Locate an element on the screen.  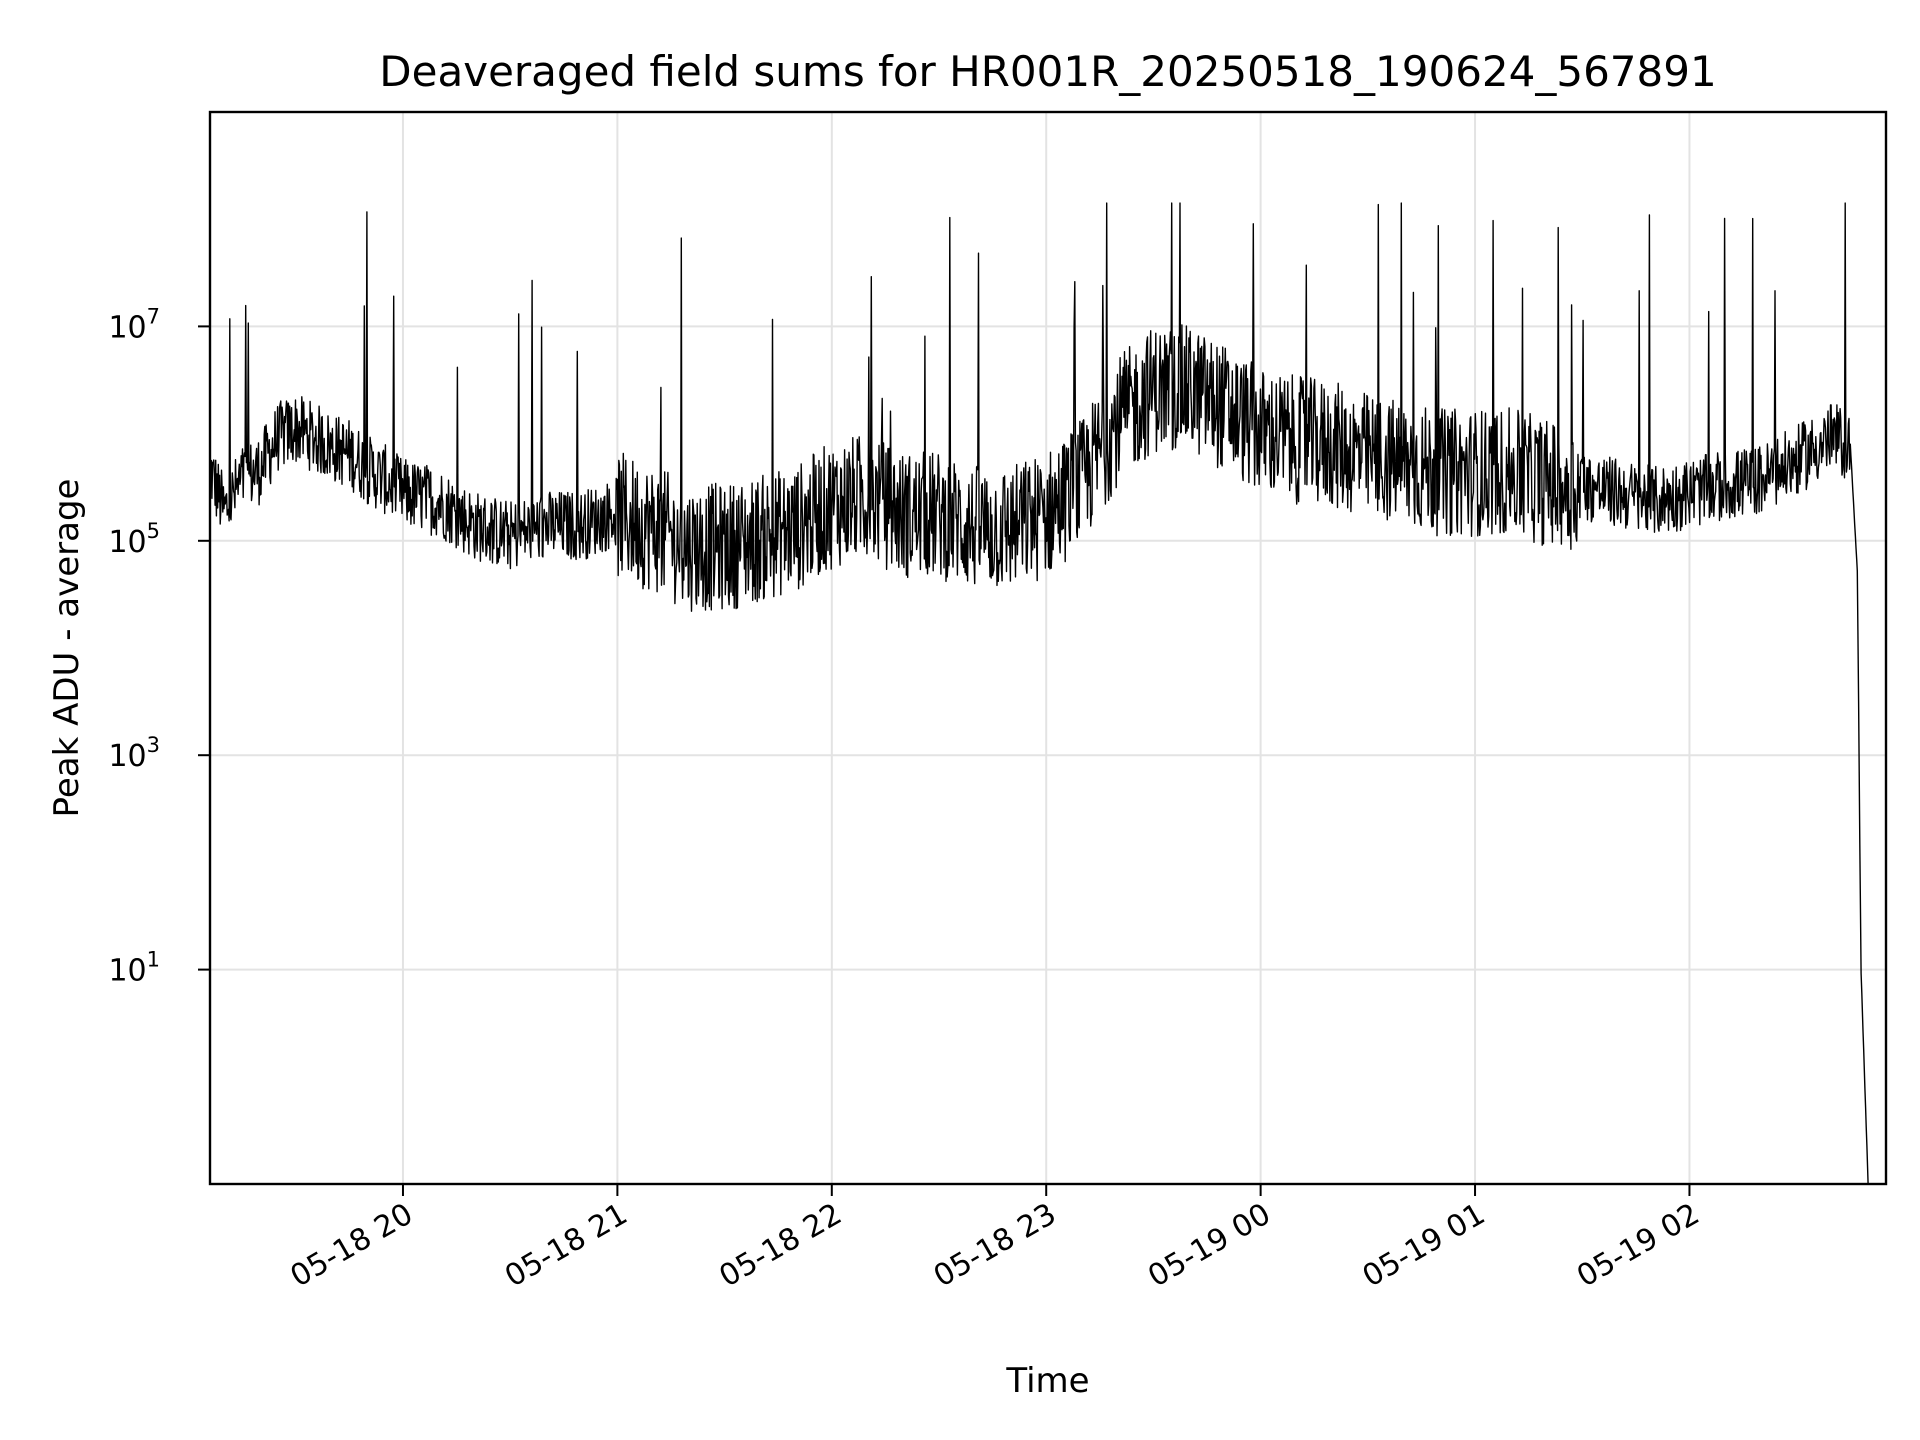
y-tick-label: 10¹ is located at coordinates (134, 968).